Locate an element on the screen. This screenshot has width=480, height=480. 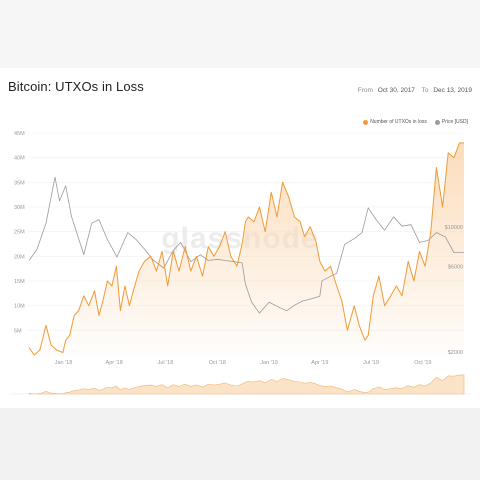
legend-label-utxos: Number of UTXOs in loss is located at coordinates (398, 122).